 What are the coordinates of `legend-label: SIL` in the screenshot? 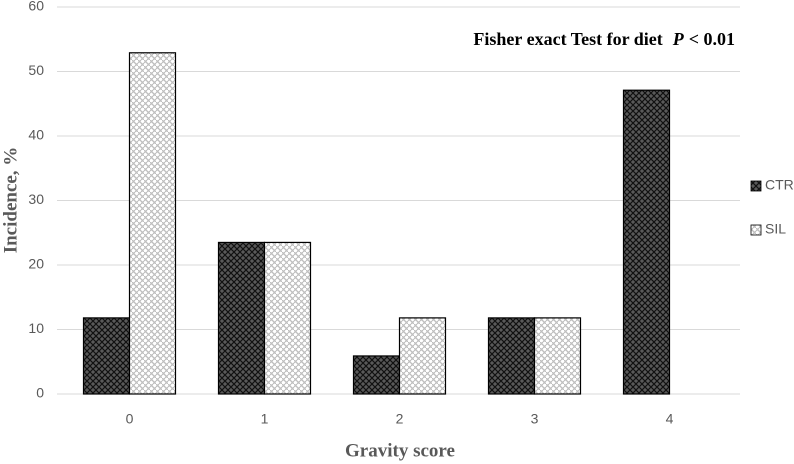 It's located at (775, 229).